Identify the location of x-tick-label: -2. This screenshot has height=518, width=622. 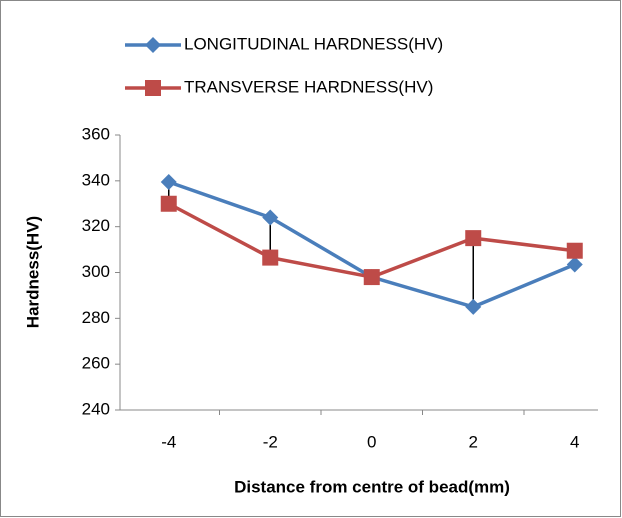
(270, 441).